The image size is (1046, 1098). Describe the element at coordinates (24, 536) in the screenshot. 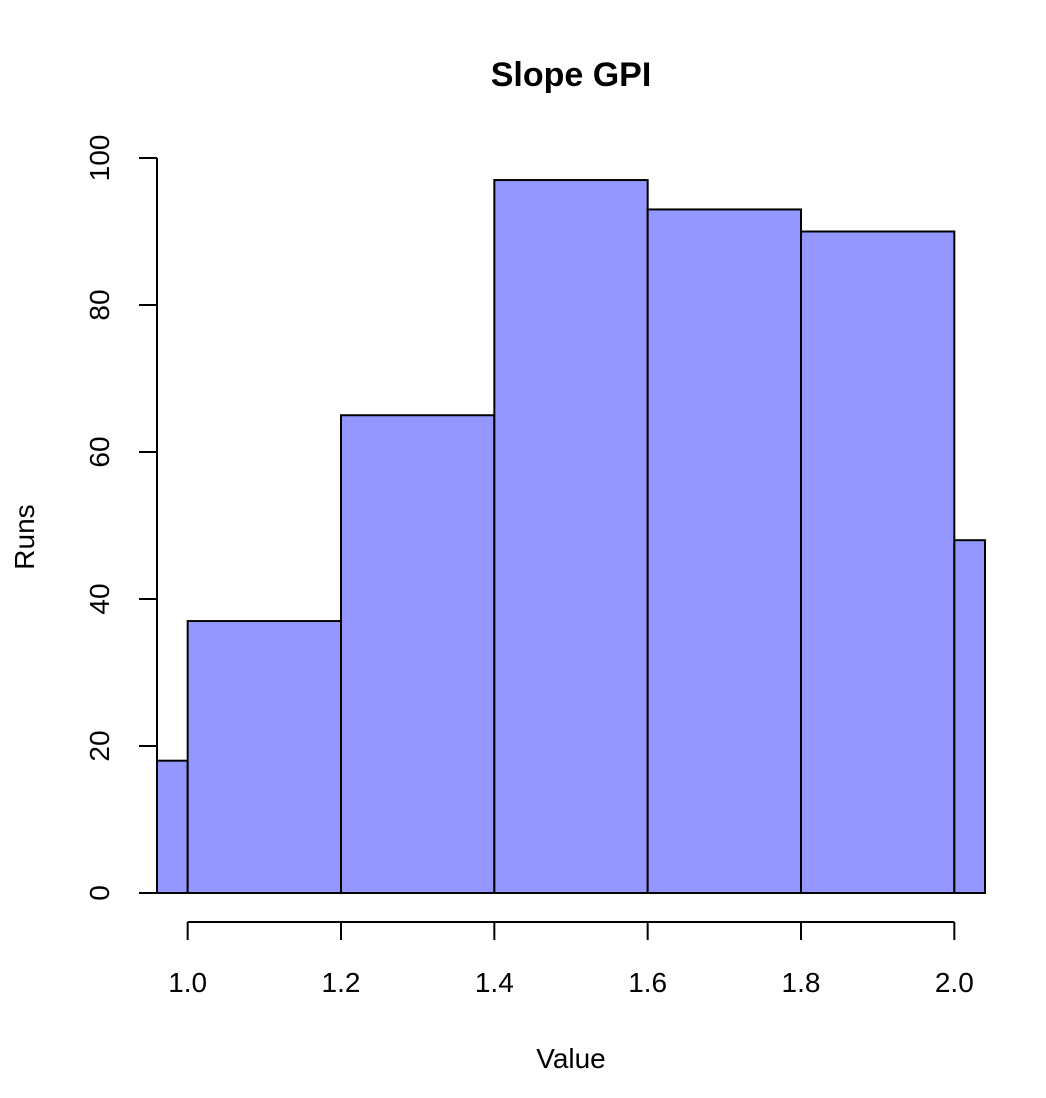

I see `y-axis-label: Runs` at that location.